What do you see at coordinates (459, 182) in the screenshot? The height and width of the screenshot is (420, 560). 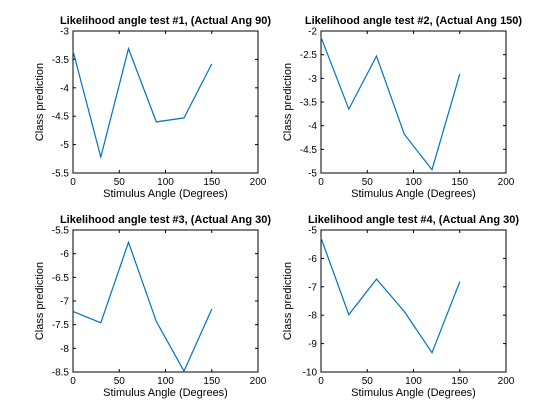 I see `x-tick-label-2: 150` at bounding box center [459, 182].